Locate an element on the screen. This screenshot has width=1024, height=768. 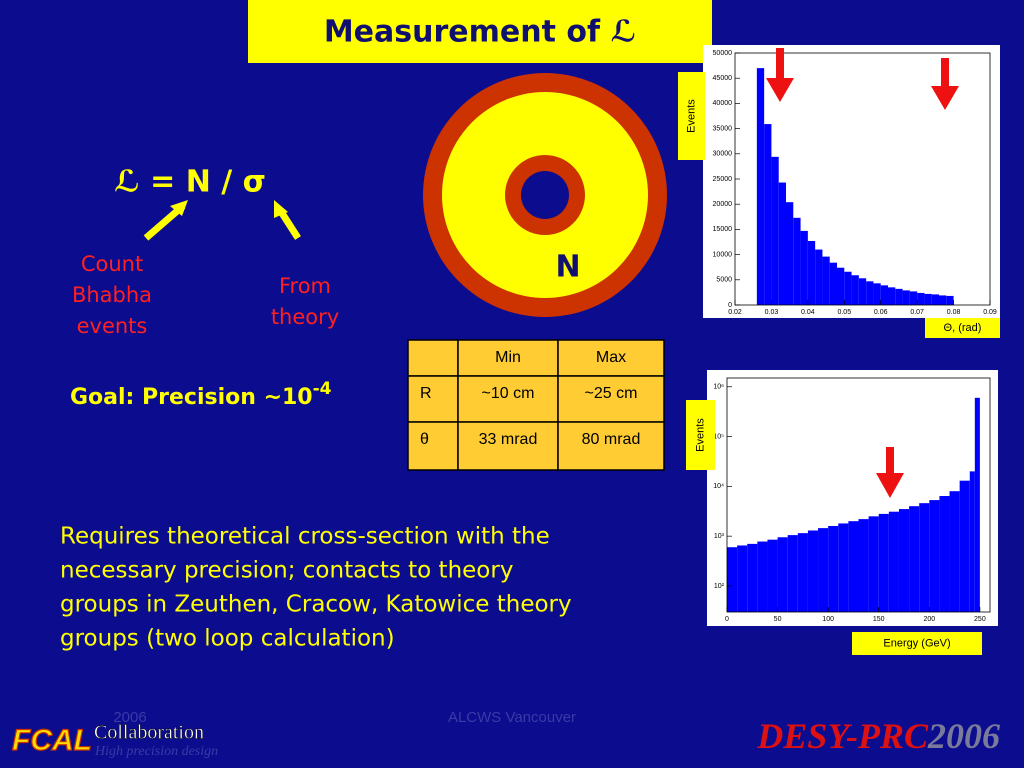
x-tick-label: 150 is located at coordinates (879, 619).